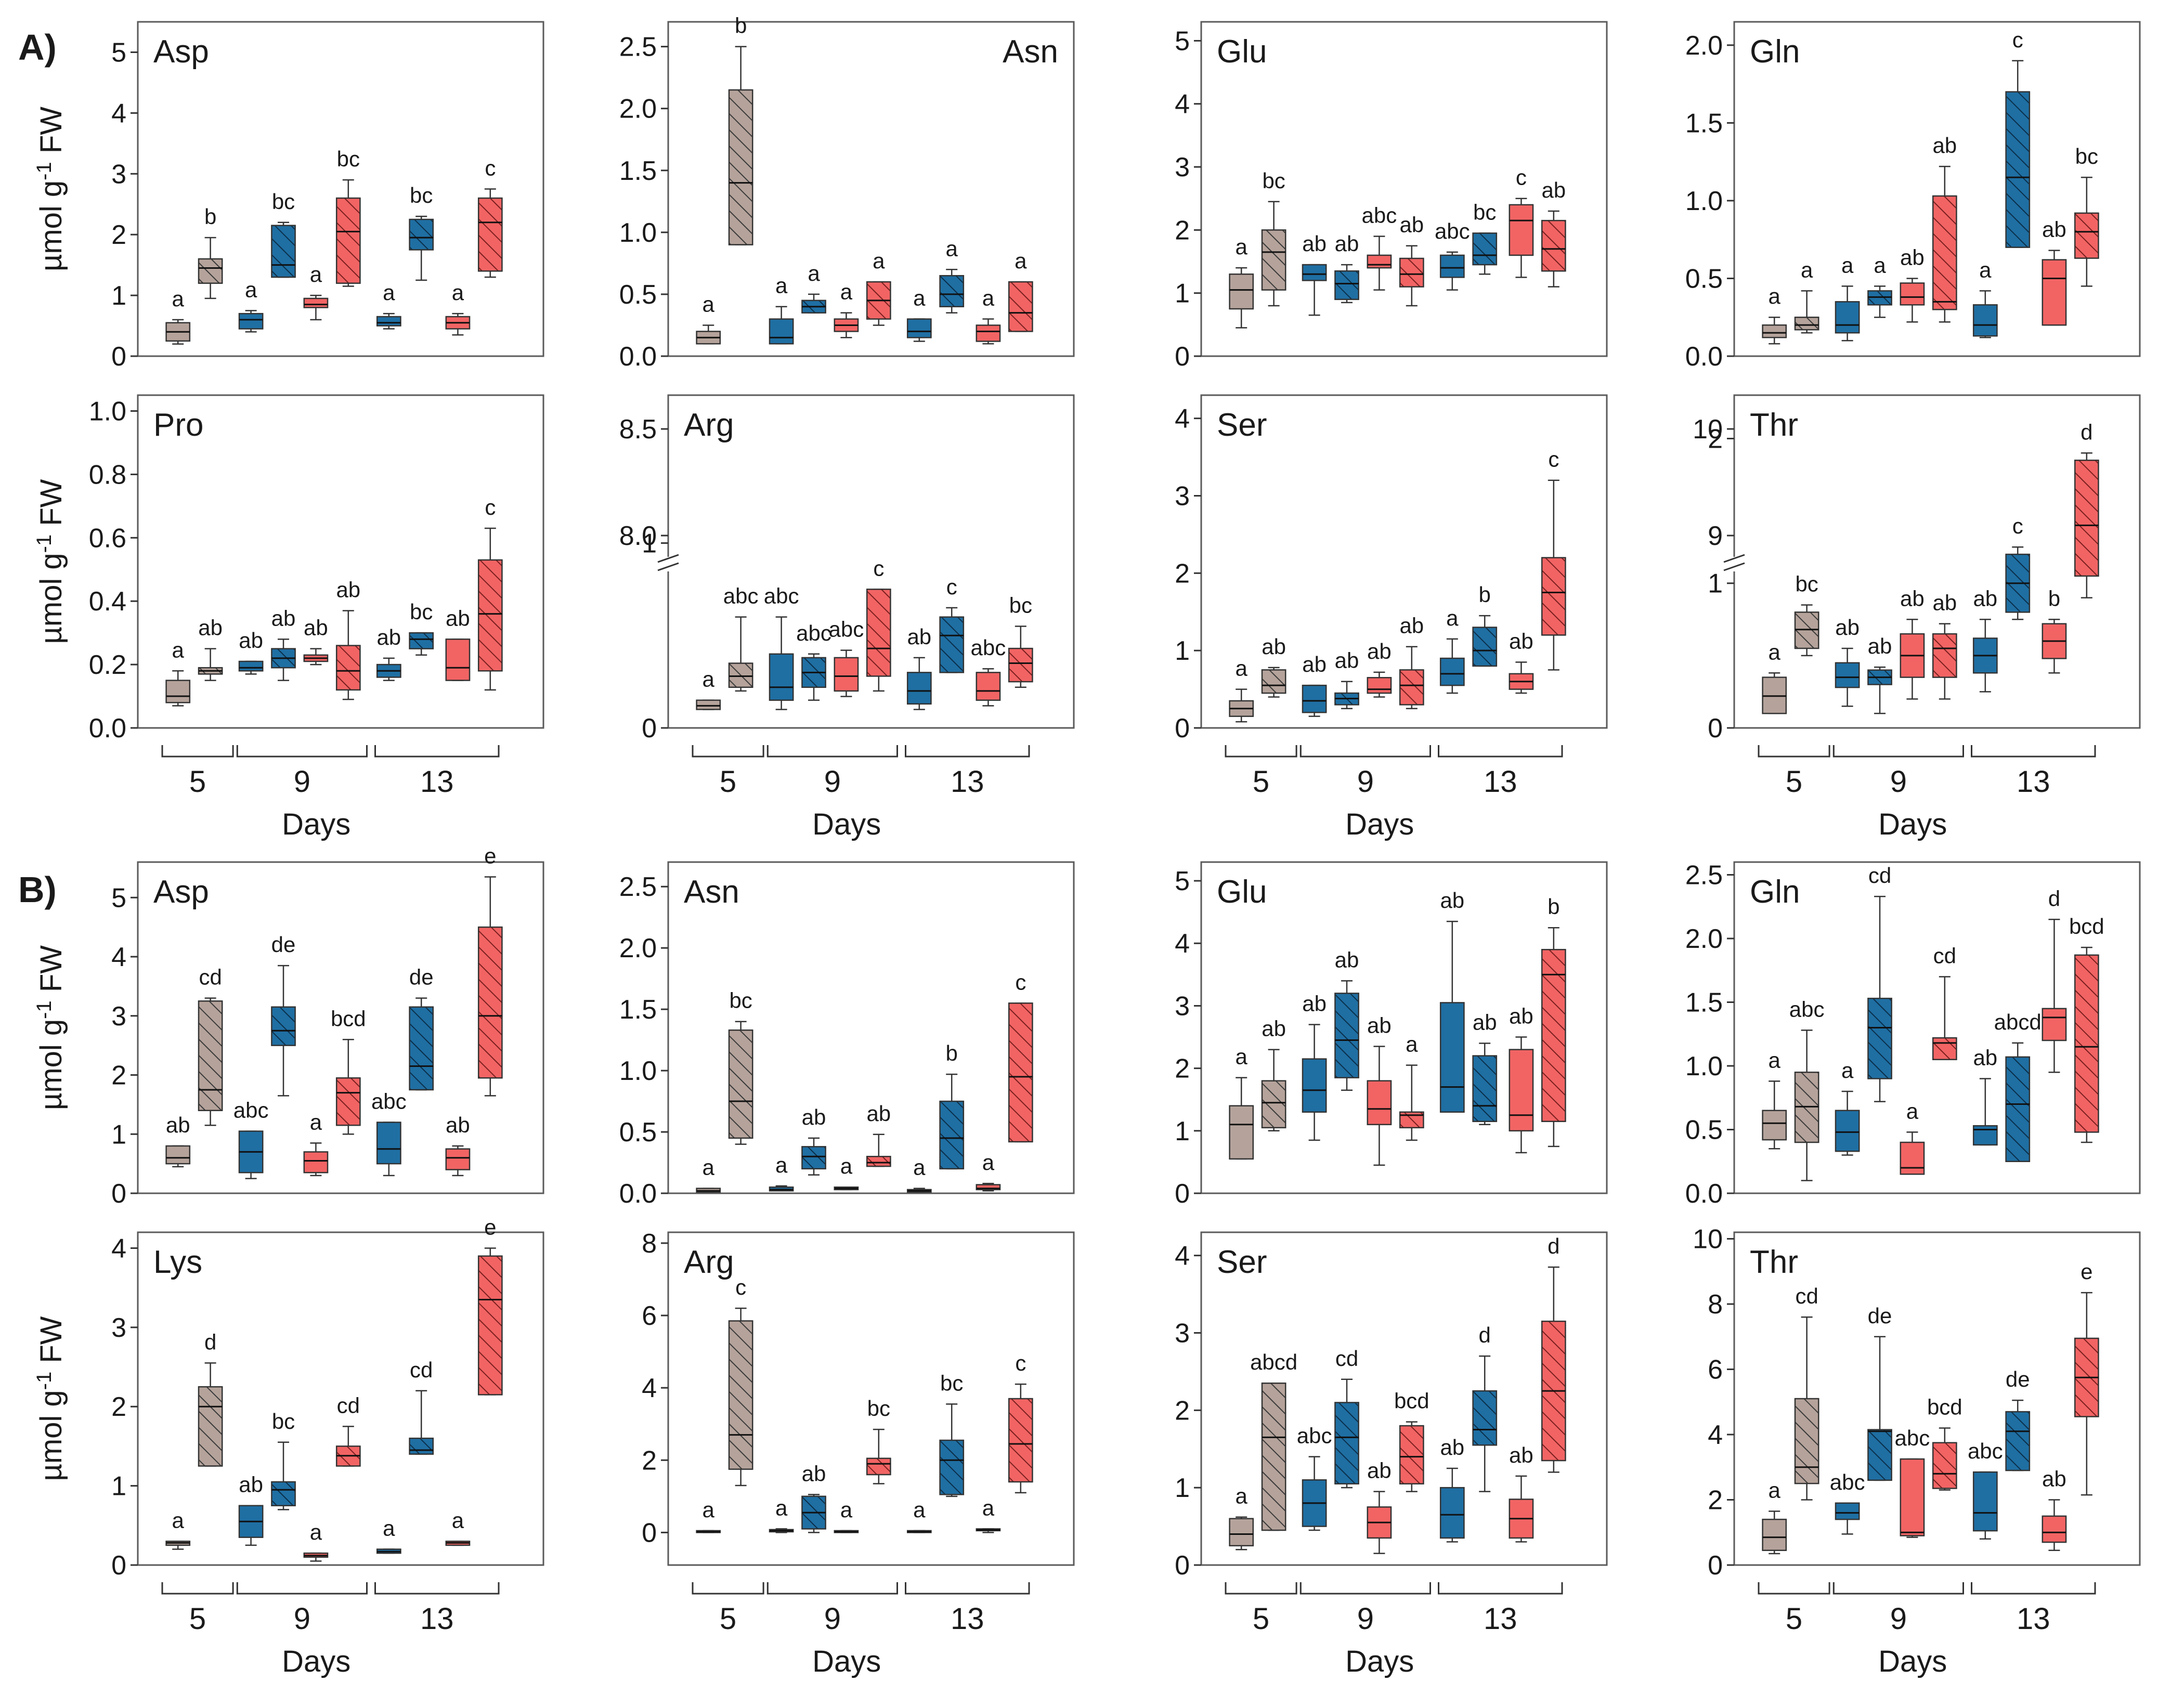  What do you see at coordinates (1379, 247) in the screenshot?
I see `box-day9-plain-red: abc` at bounding box center [1379, 247].